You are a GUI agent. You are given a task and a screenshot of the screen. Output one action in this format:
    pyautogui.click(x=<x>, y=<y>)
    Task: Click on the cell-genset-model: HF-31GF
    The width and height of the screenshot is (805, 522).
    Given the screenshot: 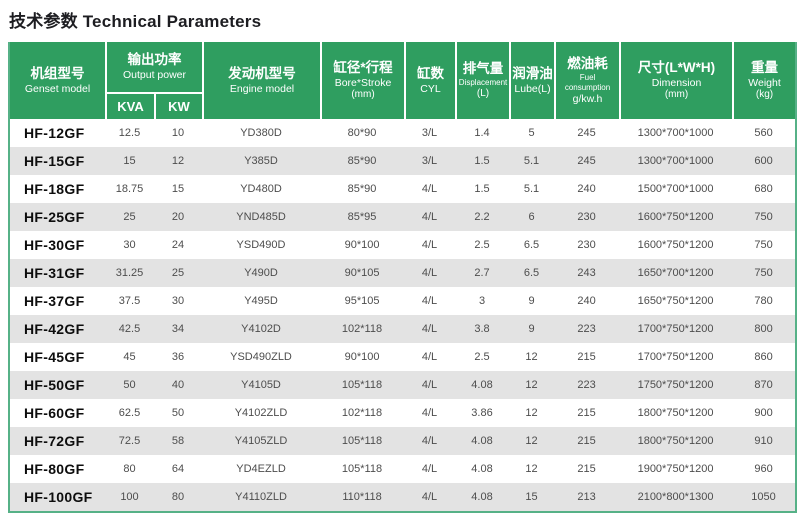 What is the action you would take?
    pyautogui.click(x=54, y=273)
    